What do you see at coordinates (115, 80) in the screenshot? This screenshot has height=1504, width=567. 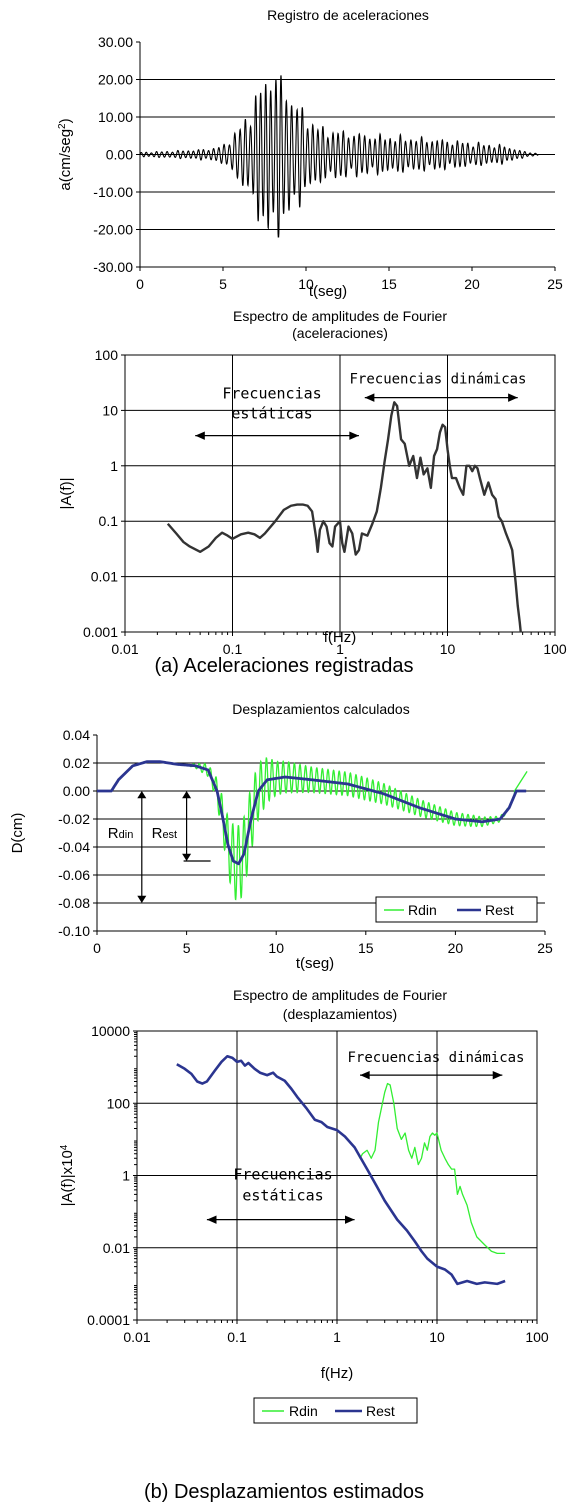 I see `y-tick-label: 20.00` at bounding box center [115, 80].